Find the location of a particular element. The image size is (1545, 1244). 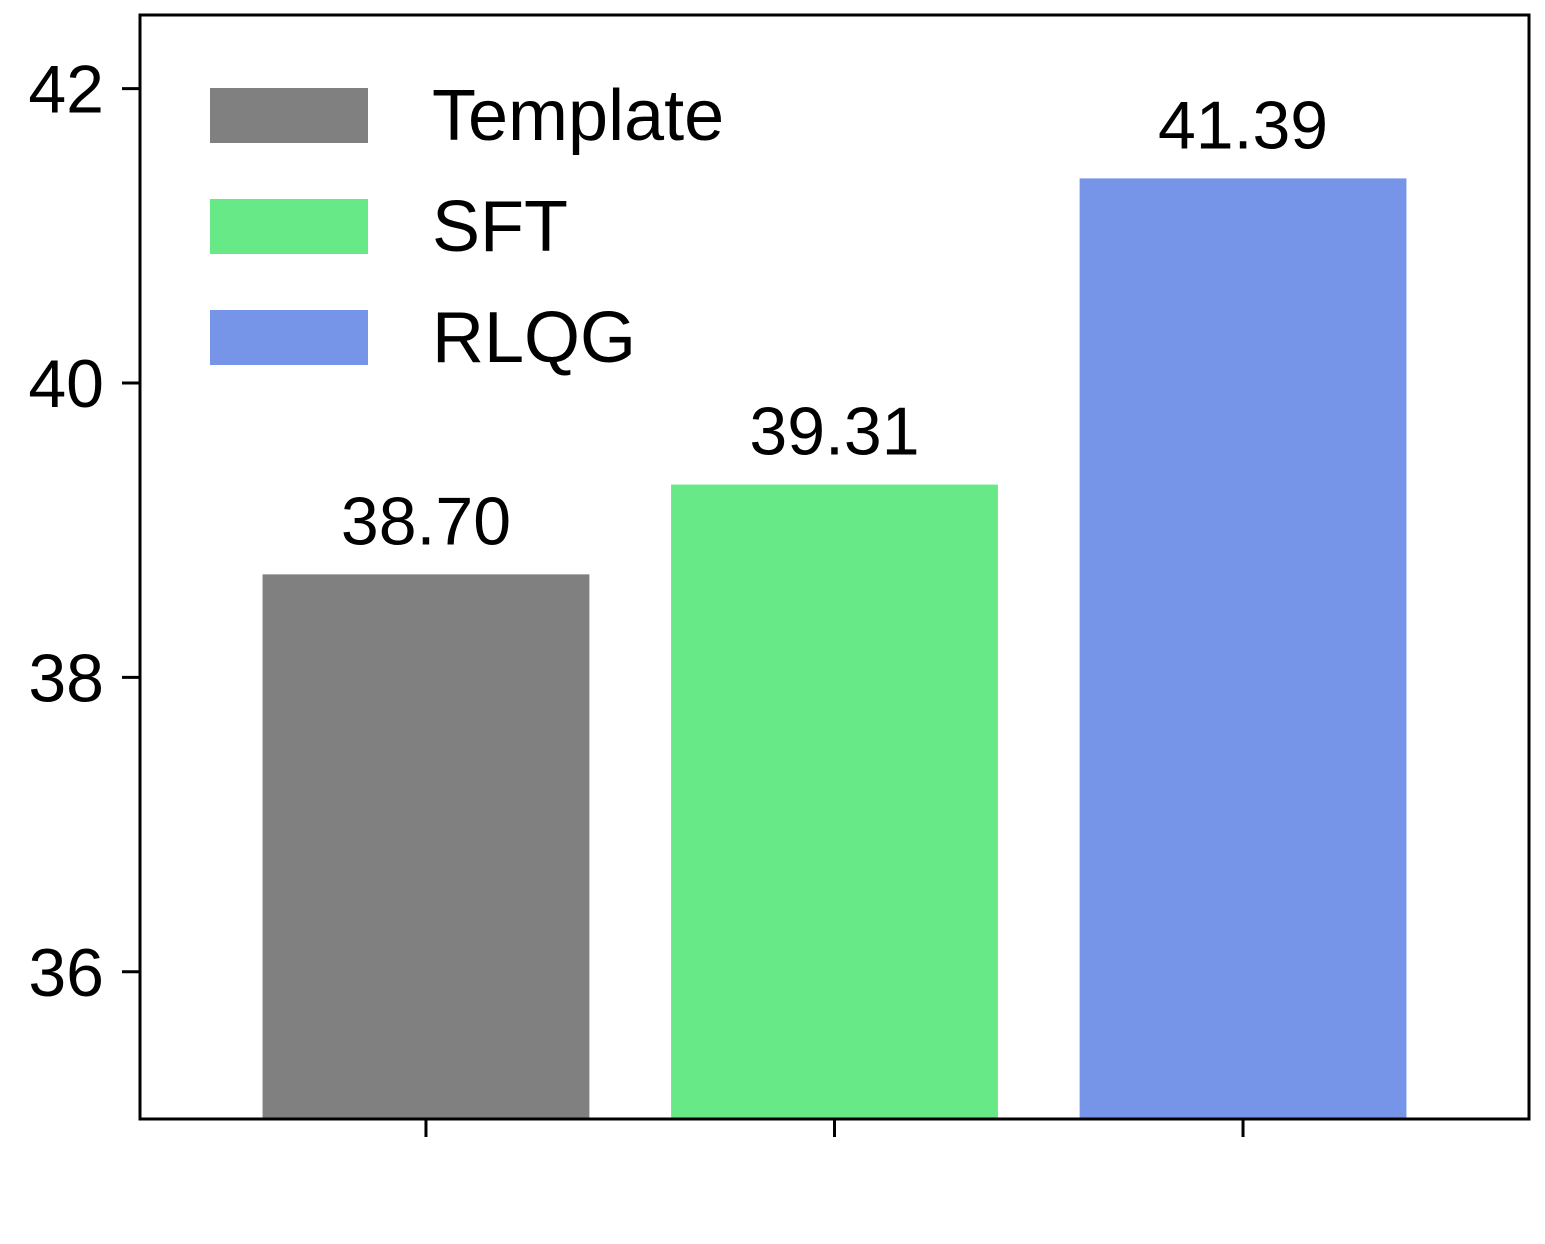

bar-template is located at coordinates (426, 846).